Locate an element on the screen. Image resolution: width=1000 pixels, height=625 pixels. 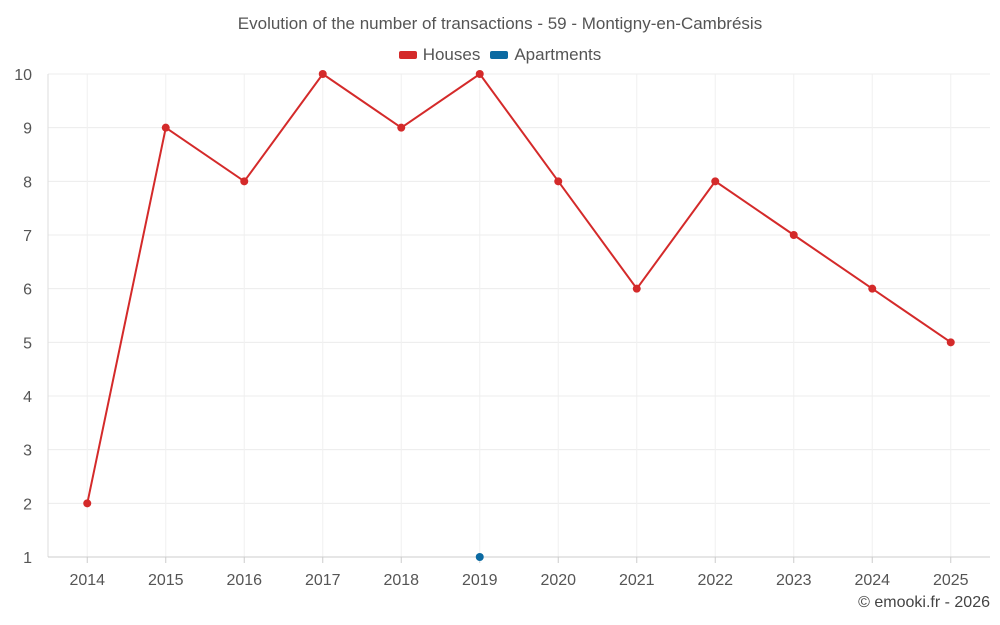
x-tick-label-2022: 2022 is located at coordinates (715, 580).